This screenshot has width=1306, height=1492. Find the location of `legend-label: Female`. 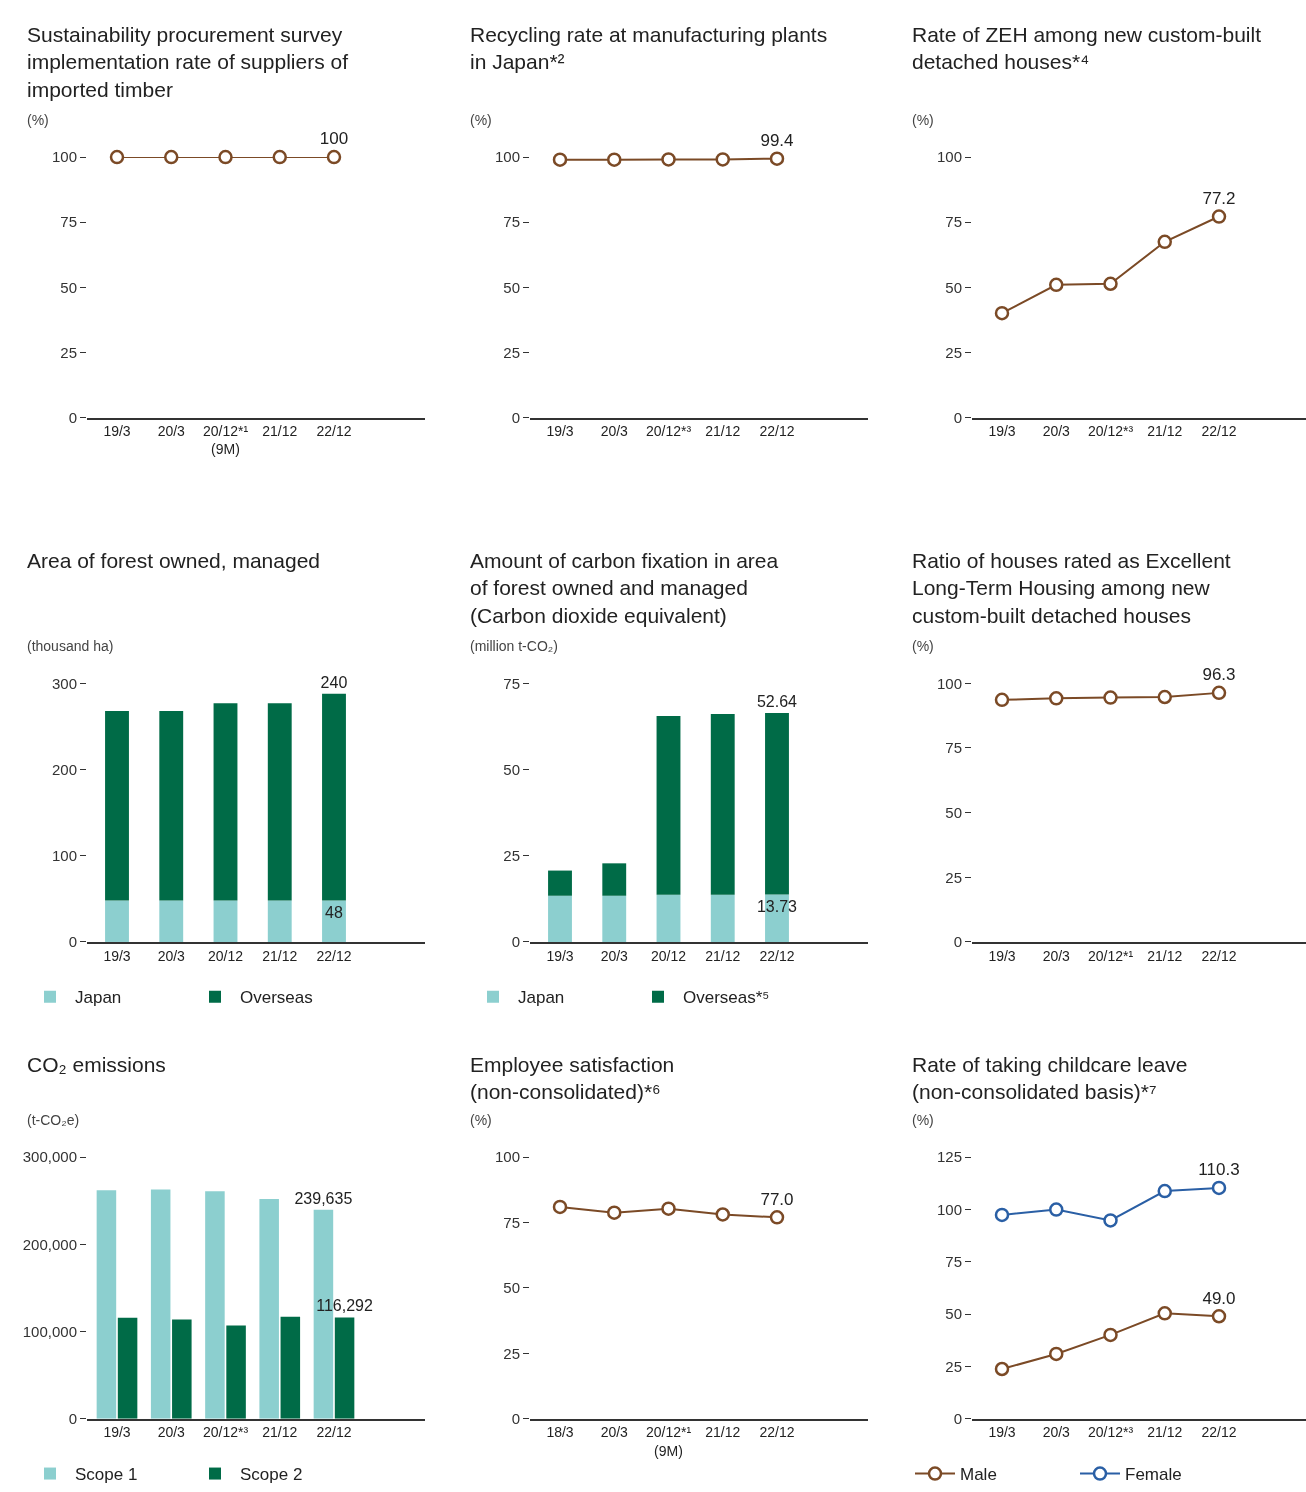

legend-label: Female is located at coordinates (1153, 1475).